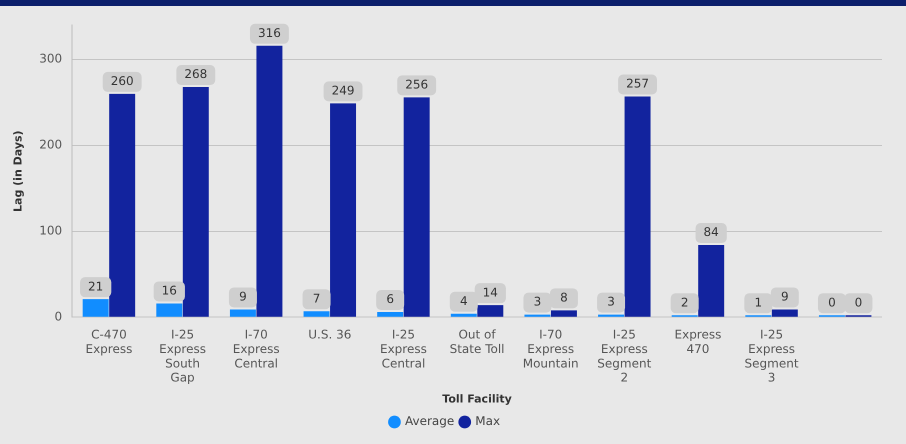 The height and width of the screenshot is (444, 906). What do you see at coordinates (638, 83) in the screenshot?
I see `data-label: 257` at bounding box center [638, 83].